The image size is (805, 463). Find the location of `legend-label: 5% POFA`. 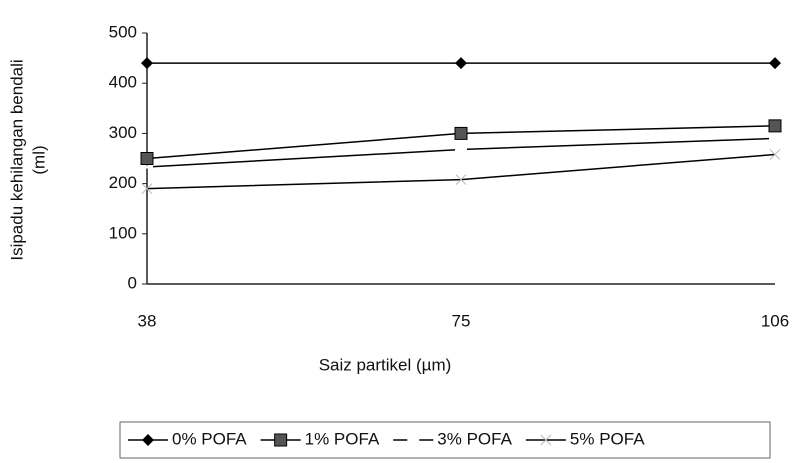

legend-label: 5% POFA is located at coordinates (607, 438).